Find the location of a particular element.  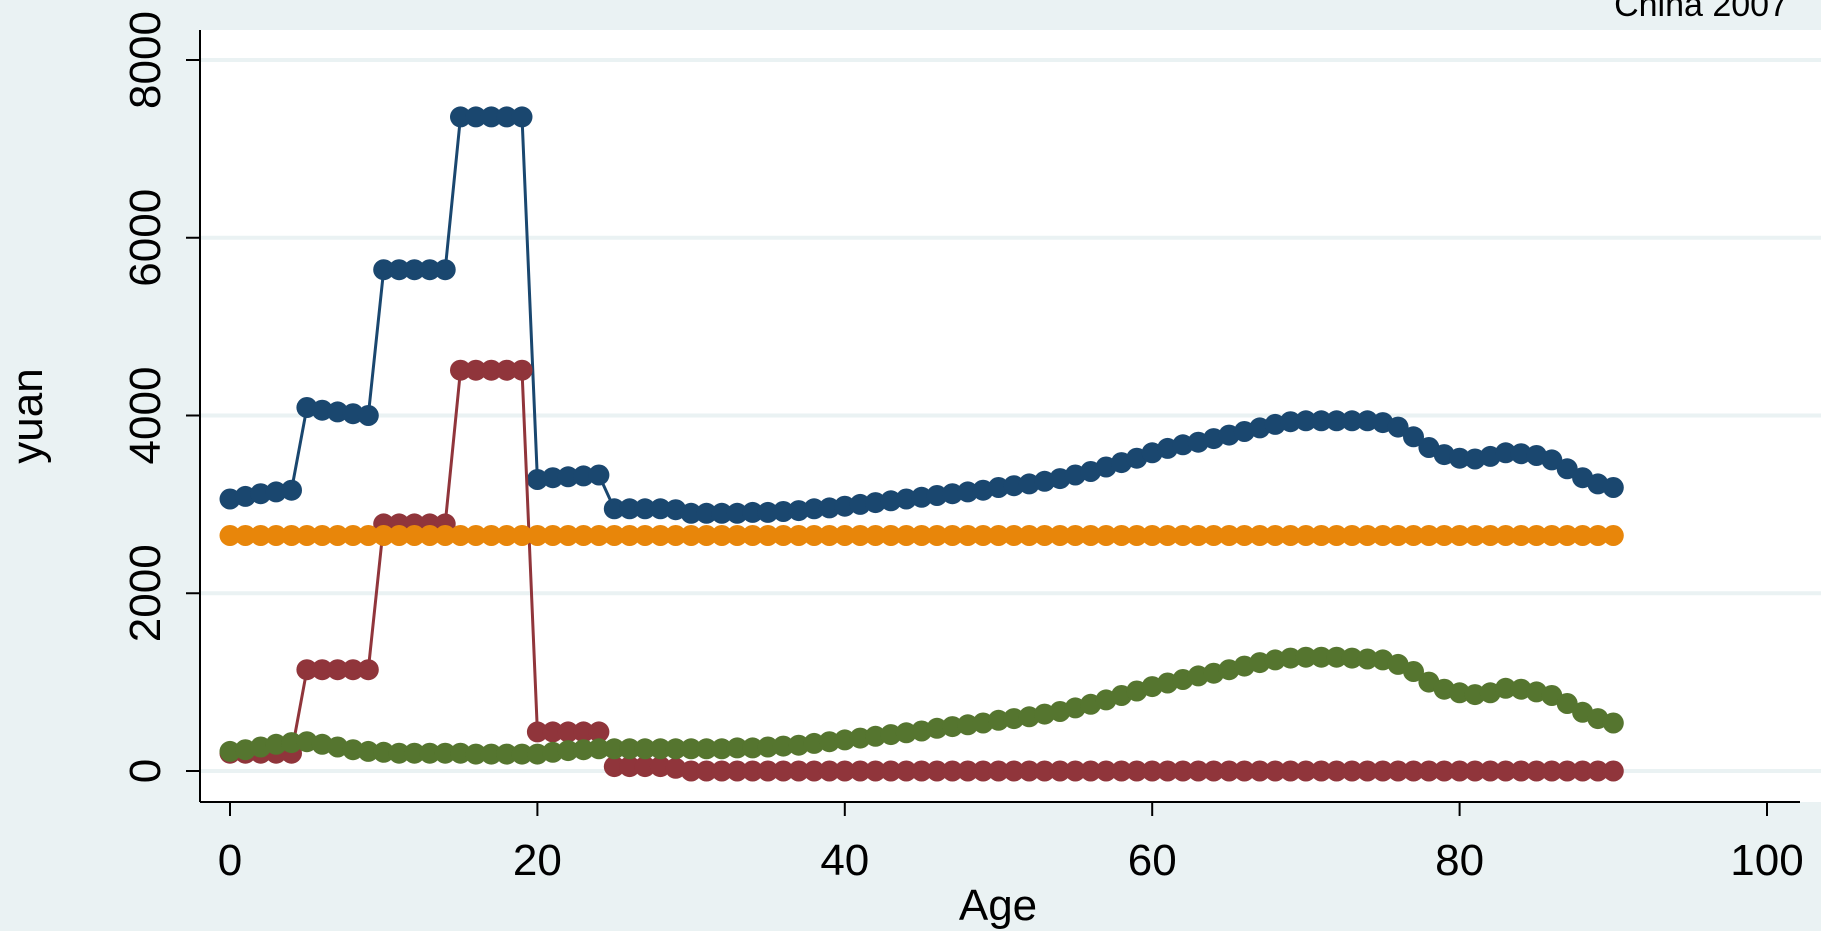

x-tick-label: 20 is located at coordinates (537, 860).